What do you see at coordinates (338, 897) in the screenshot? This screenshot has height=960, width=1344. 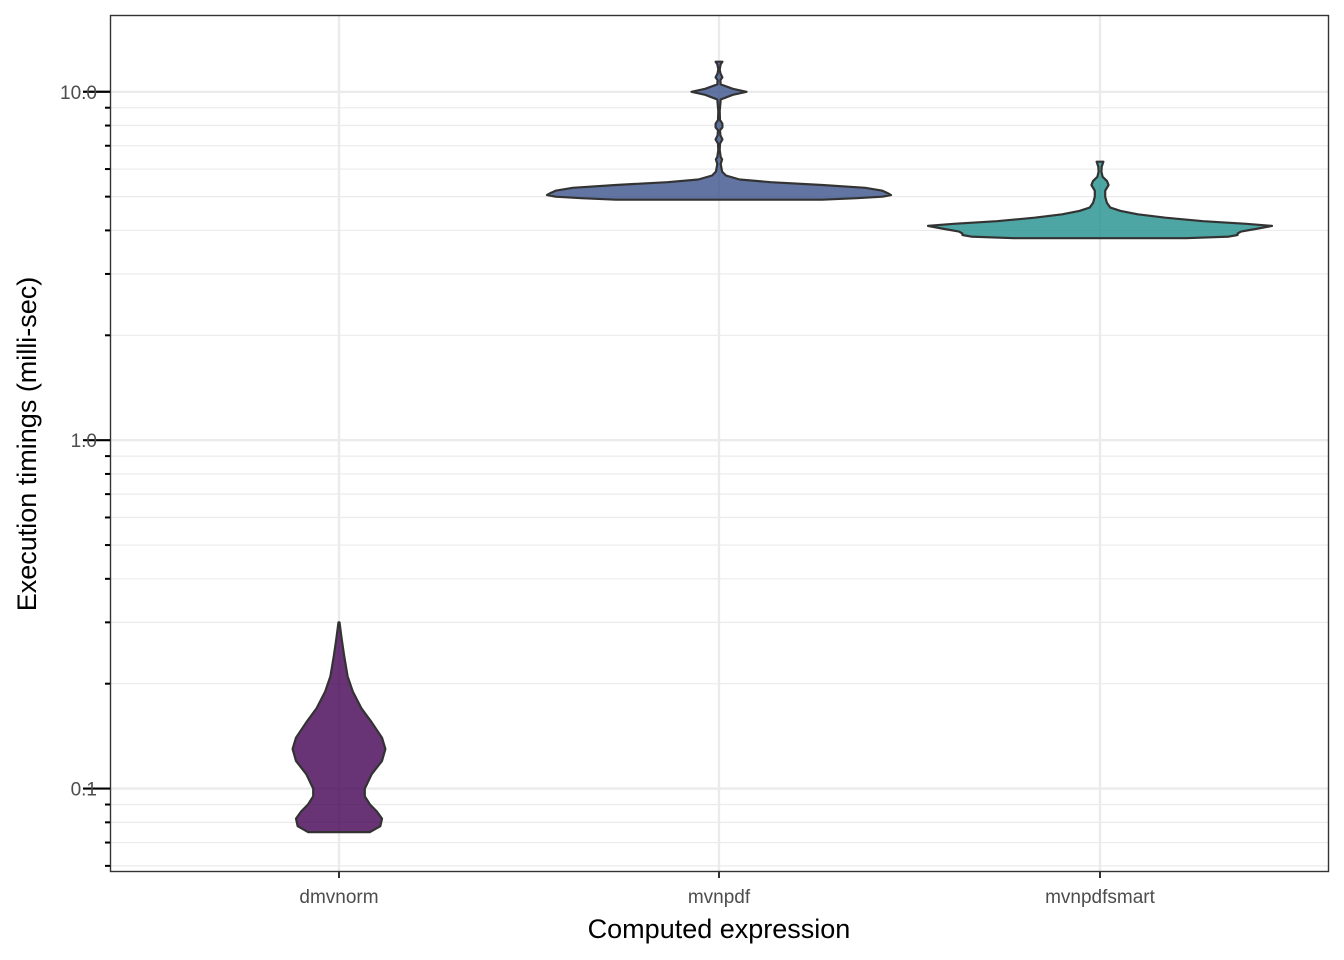 I see `x-tick-label-dmvnorm: dmvnorm` at bounding box center [338, 897].